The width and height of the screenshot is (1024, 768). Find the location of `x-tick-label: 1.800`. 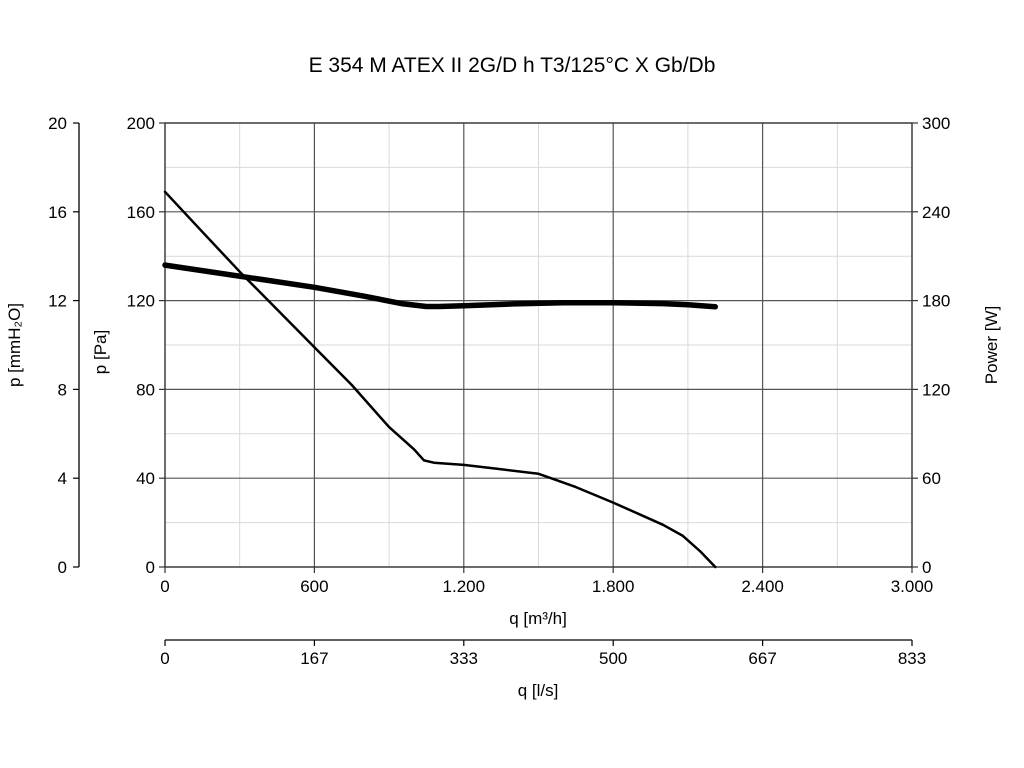

x-tick-label: 1.800 is located at coordinates (613, 586).